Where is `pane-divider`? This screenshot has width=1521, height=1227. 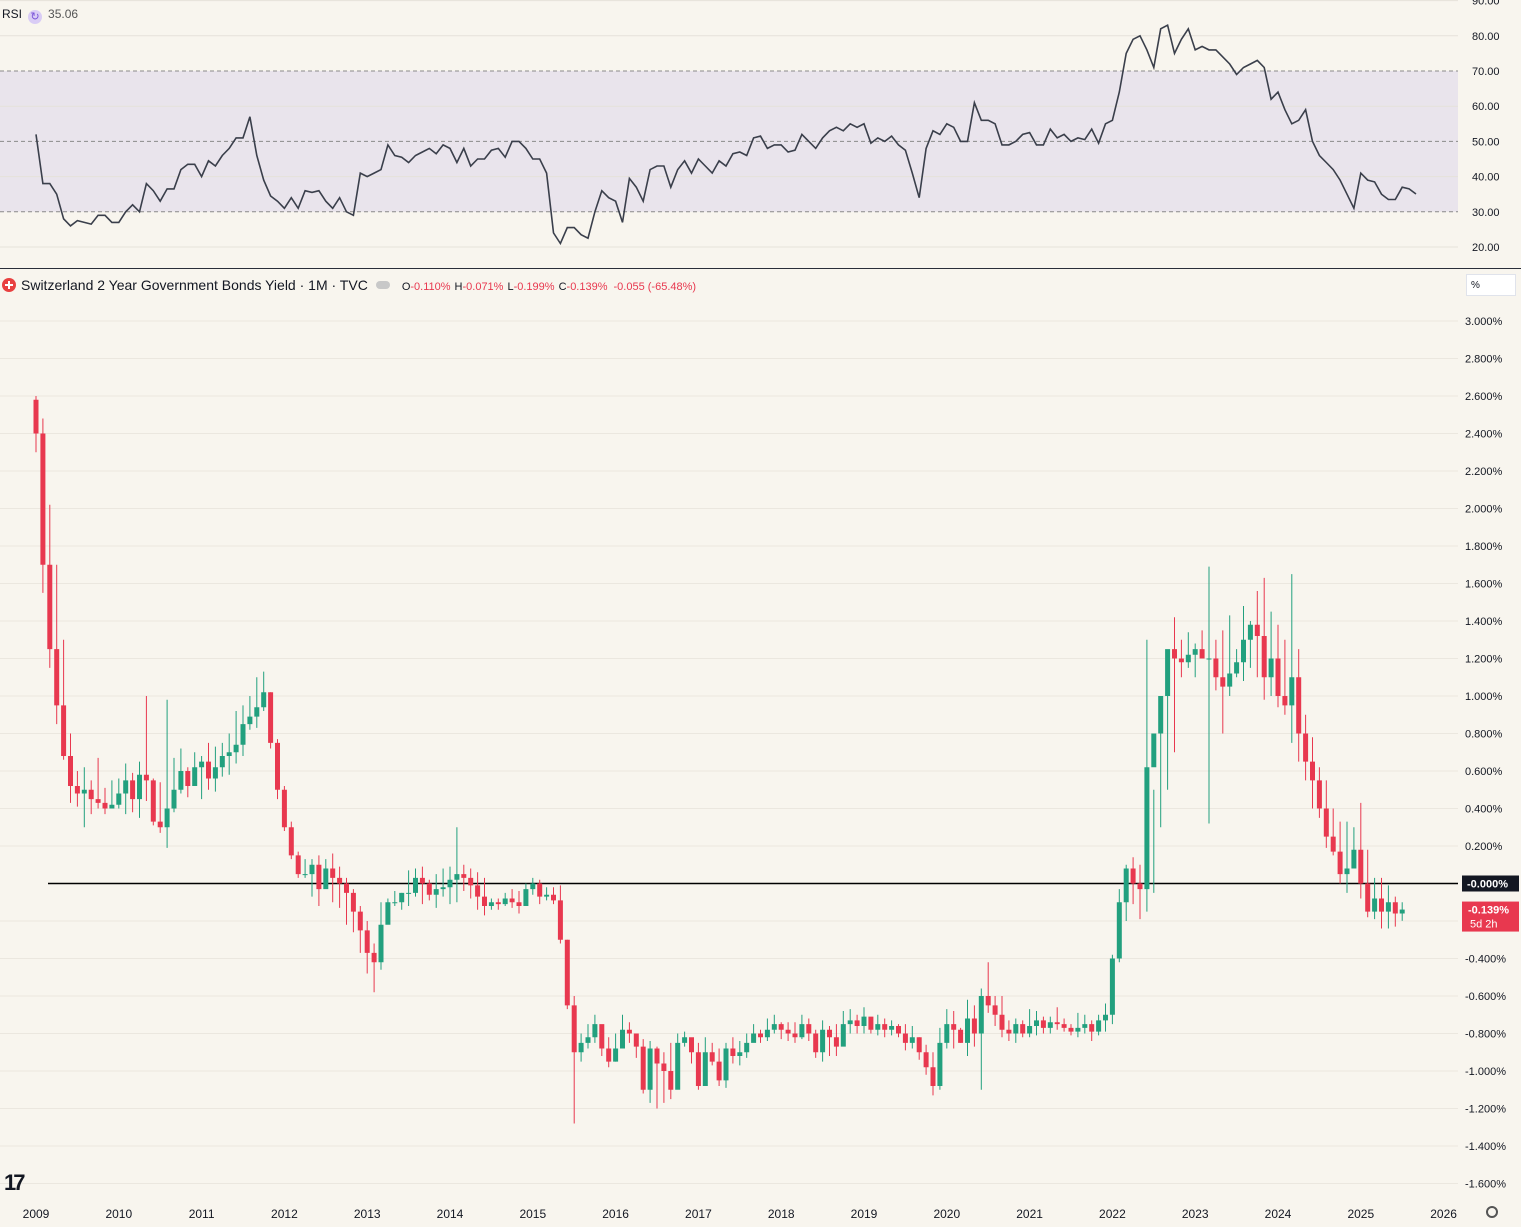
pane-divider is located at coordinates (760, 268).